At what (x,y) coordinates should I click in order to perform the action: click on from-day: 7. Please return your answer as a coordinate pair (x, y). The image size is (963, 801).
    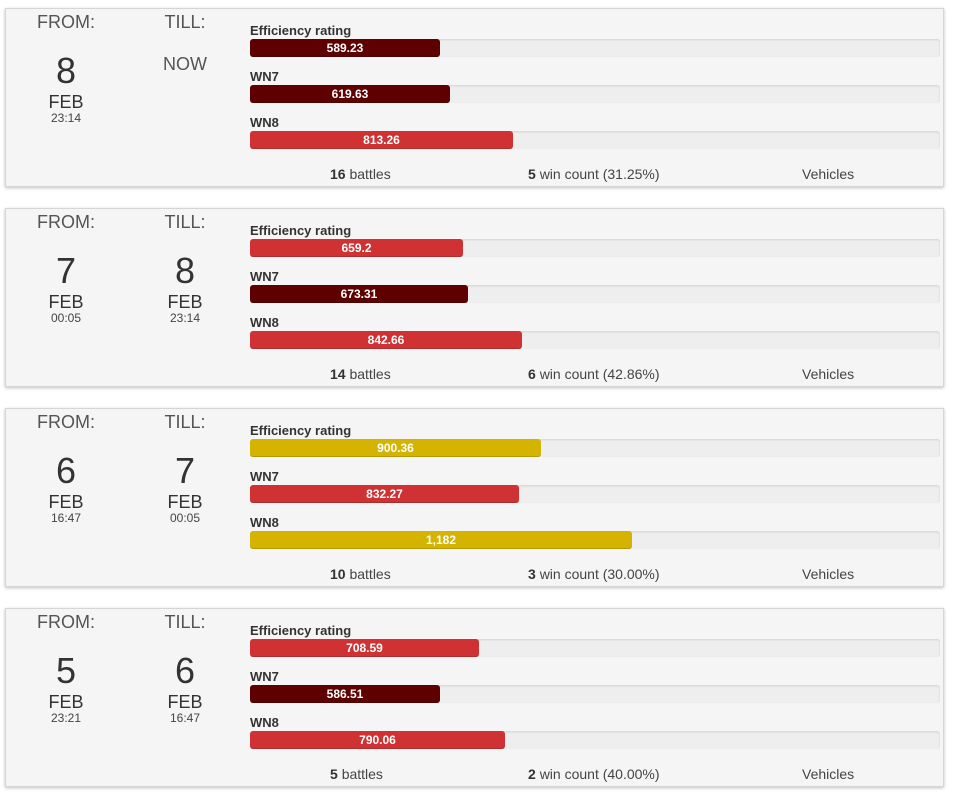
    Looking at the image, I should click on (66, 270).